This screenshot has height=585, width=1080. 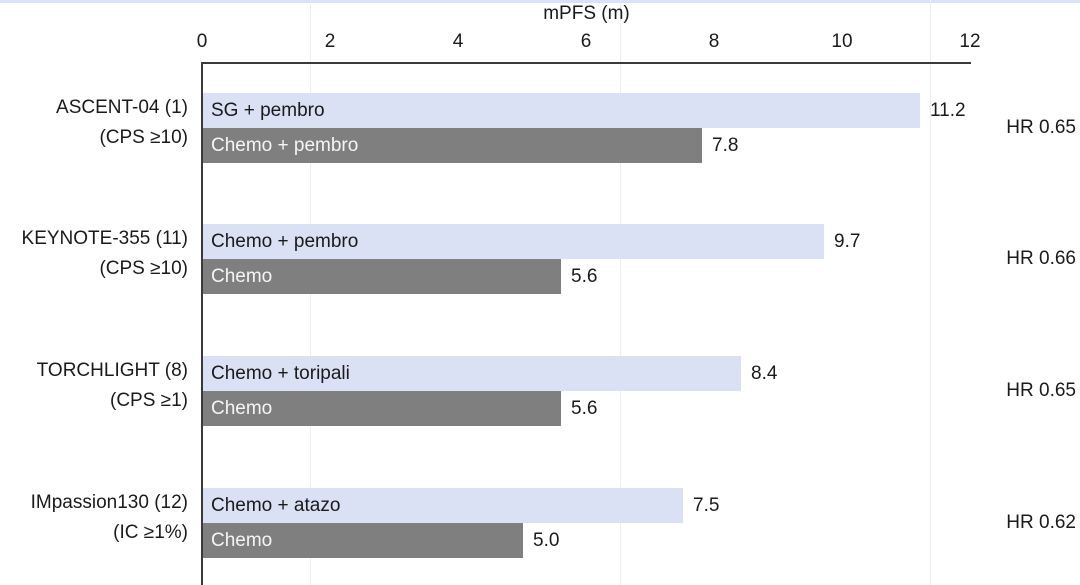 I want to click on hazard-ratio-label: HR 0.66, so click(x=1041, y=258).